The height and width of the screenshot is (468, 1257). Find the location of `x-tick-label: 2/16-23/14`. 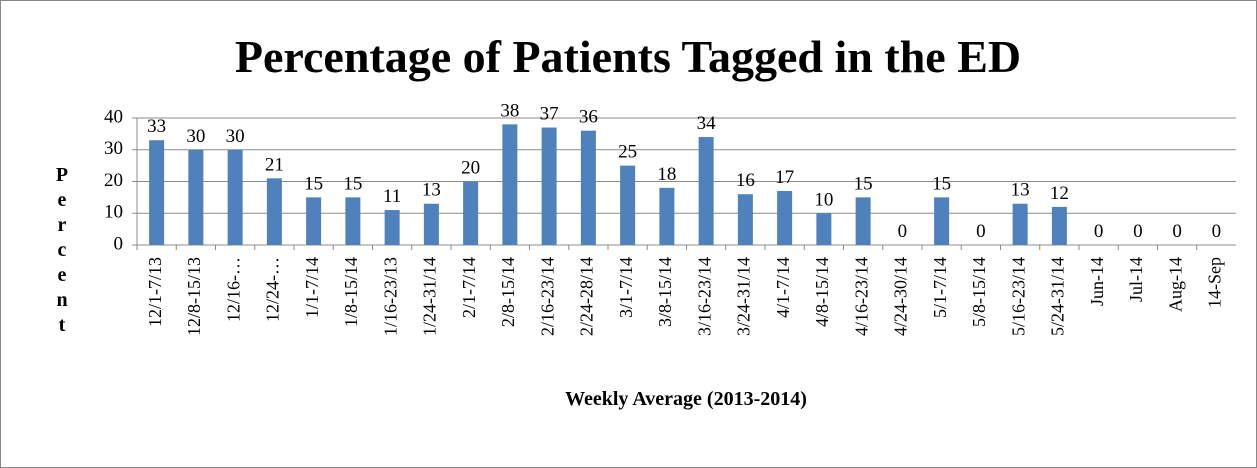

x-tick-label: 2/16-23/14 is located at coordinates (547, 296).